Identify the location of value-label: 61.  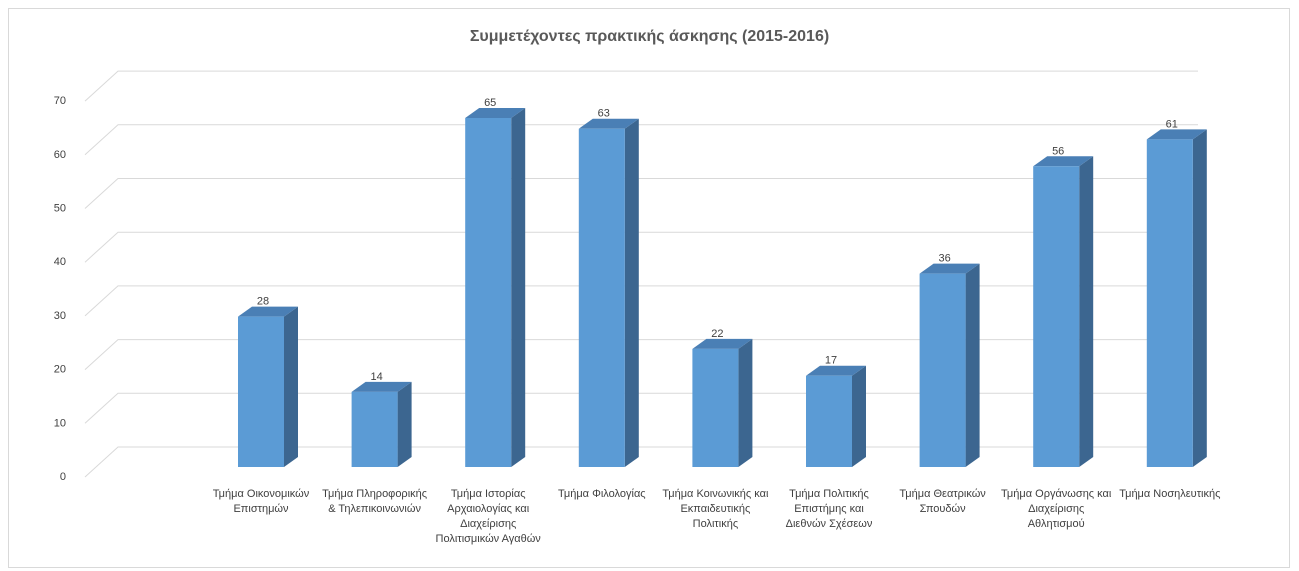
(1172, 124).